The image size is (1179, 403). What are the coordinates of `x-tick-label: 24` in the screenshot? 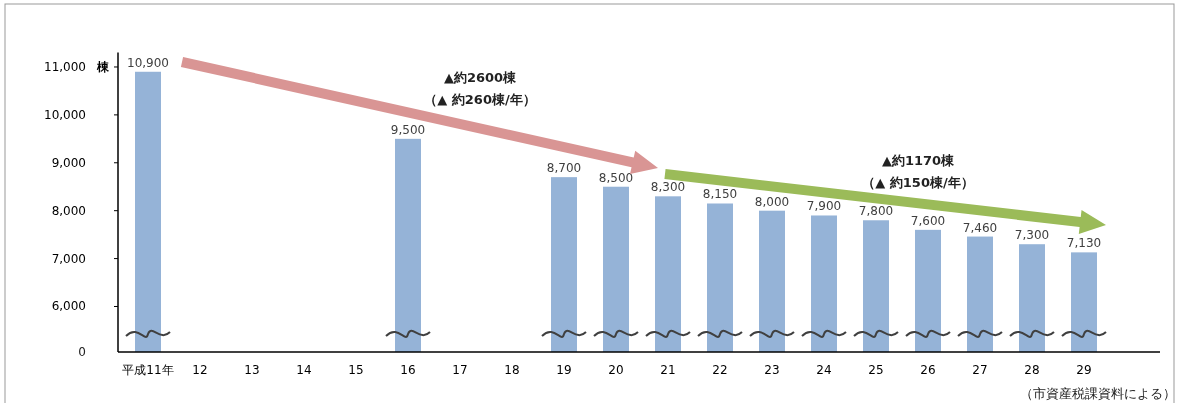 It's located at (824, 370).